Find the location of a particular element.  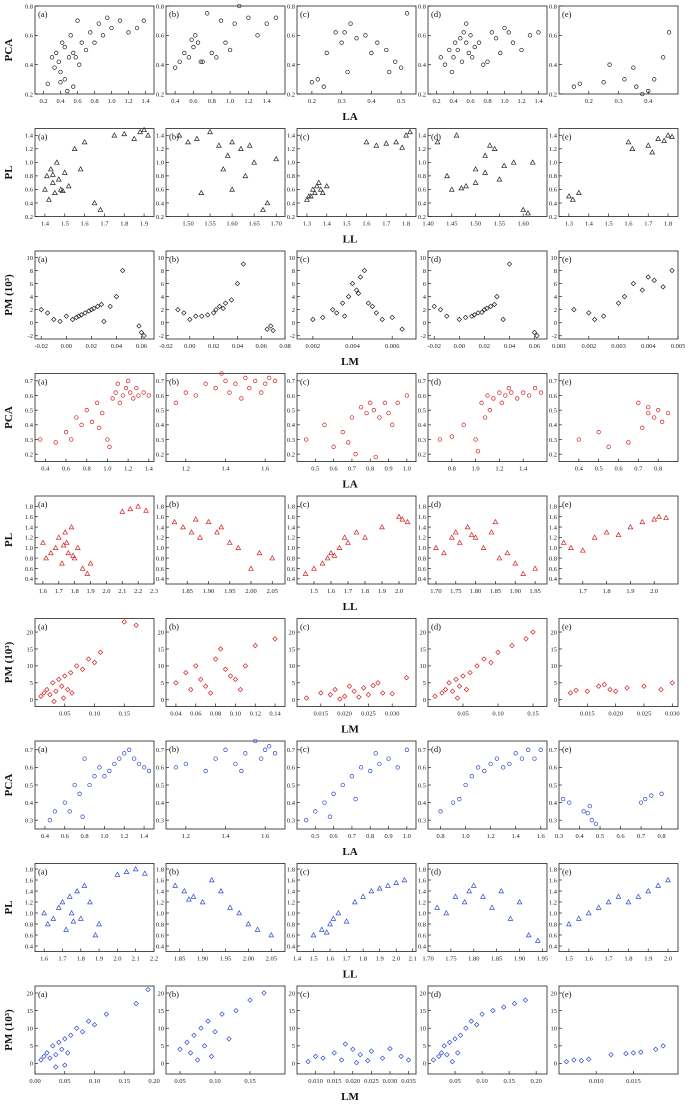

panel-letter: (e) is located at coordinates (567, 749).